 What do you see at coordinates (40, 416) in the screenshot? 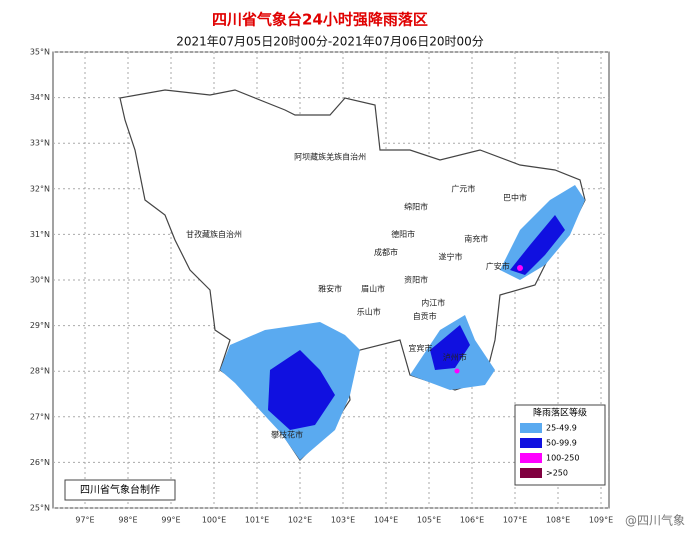
I see `lat-label: 27°N` at bounding box center [40, 416].